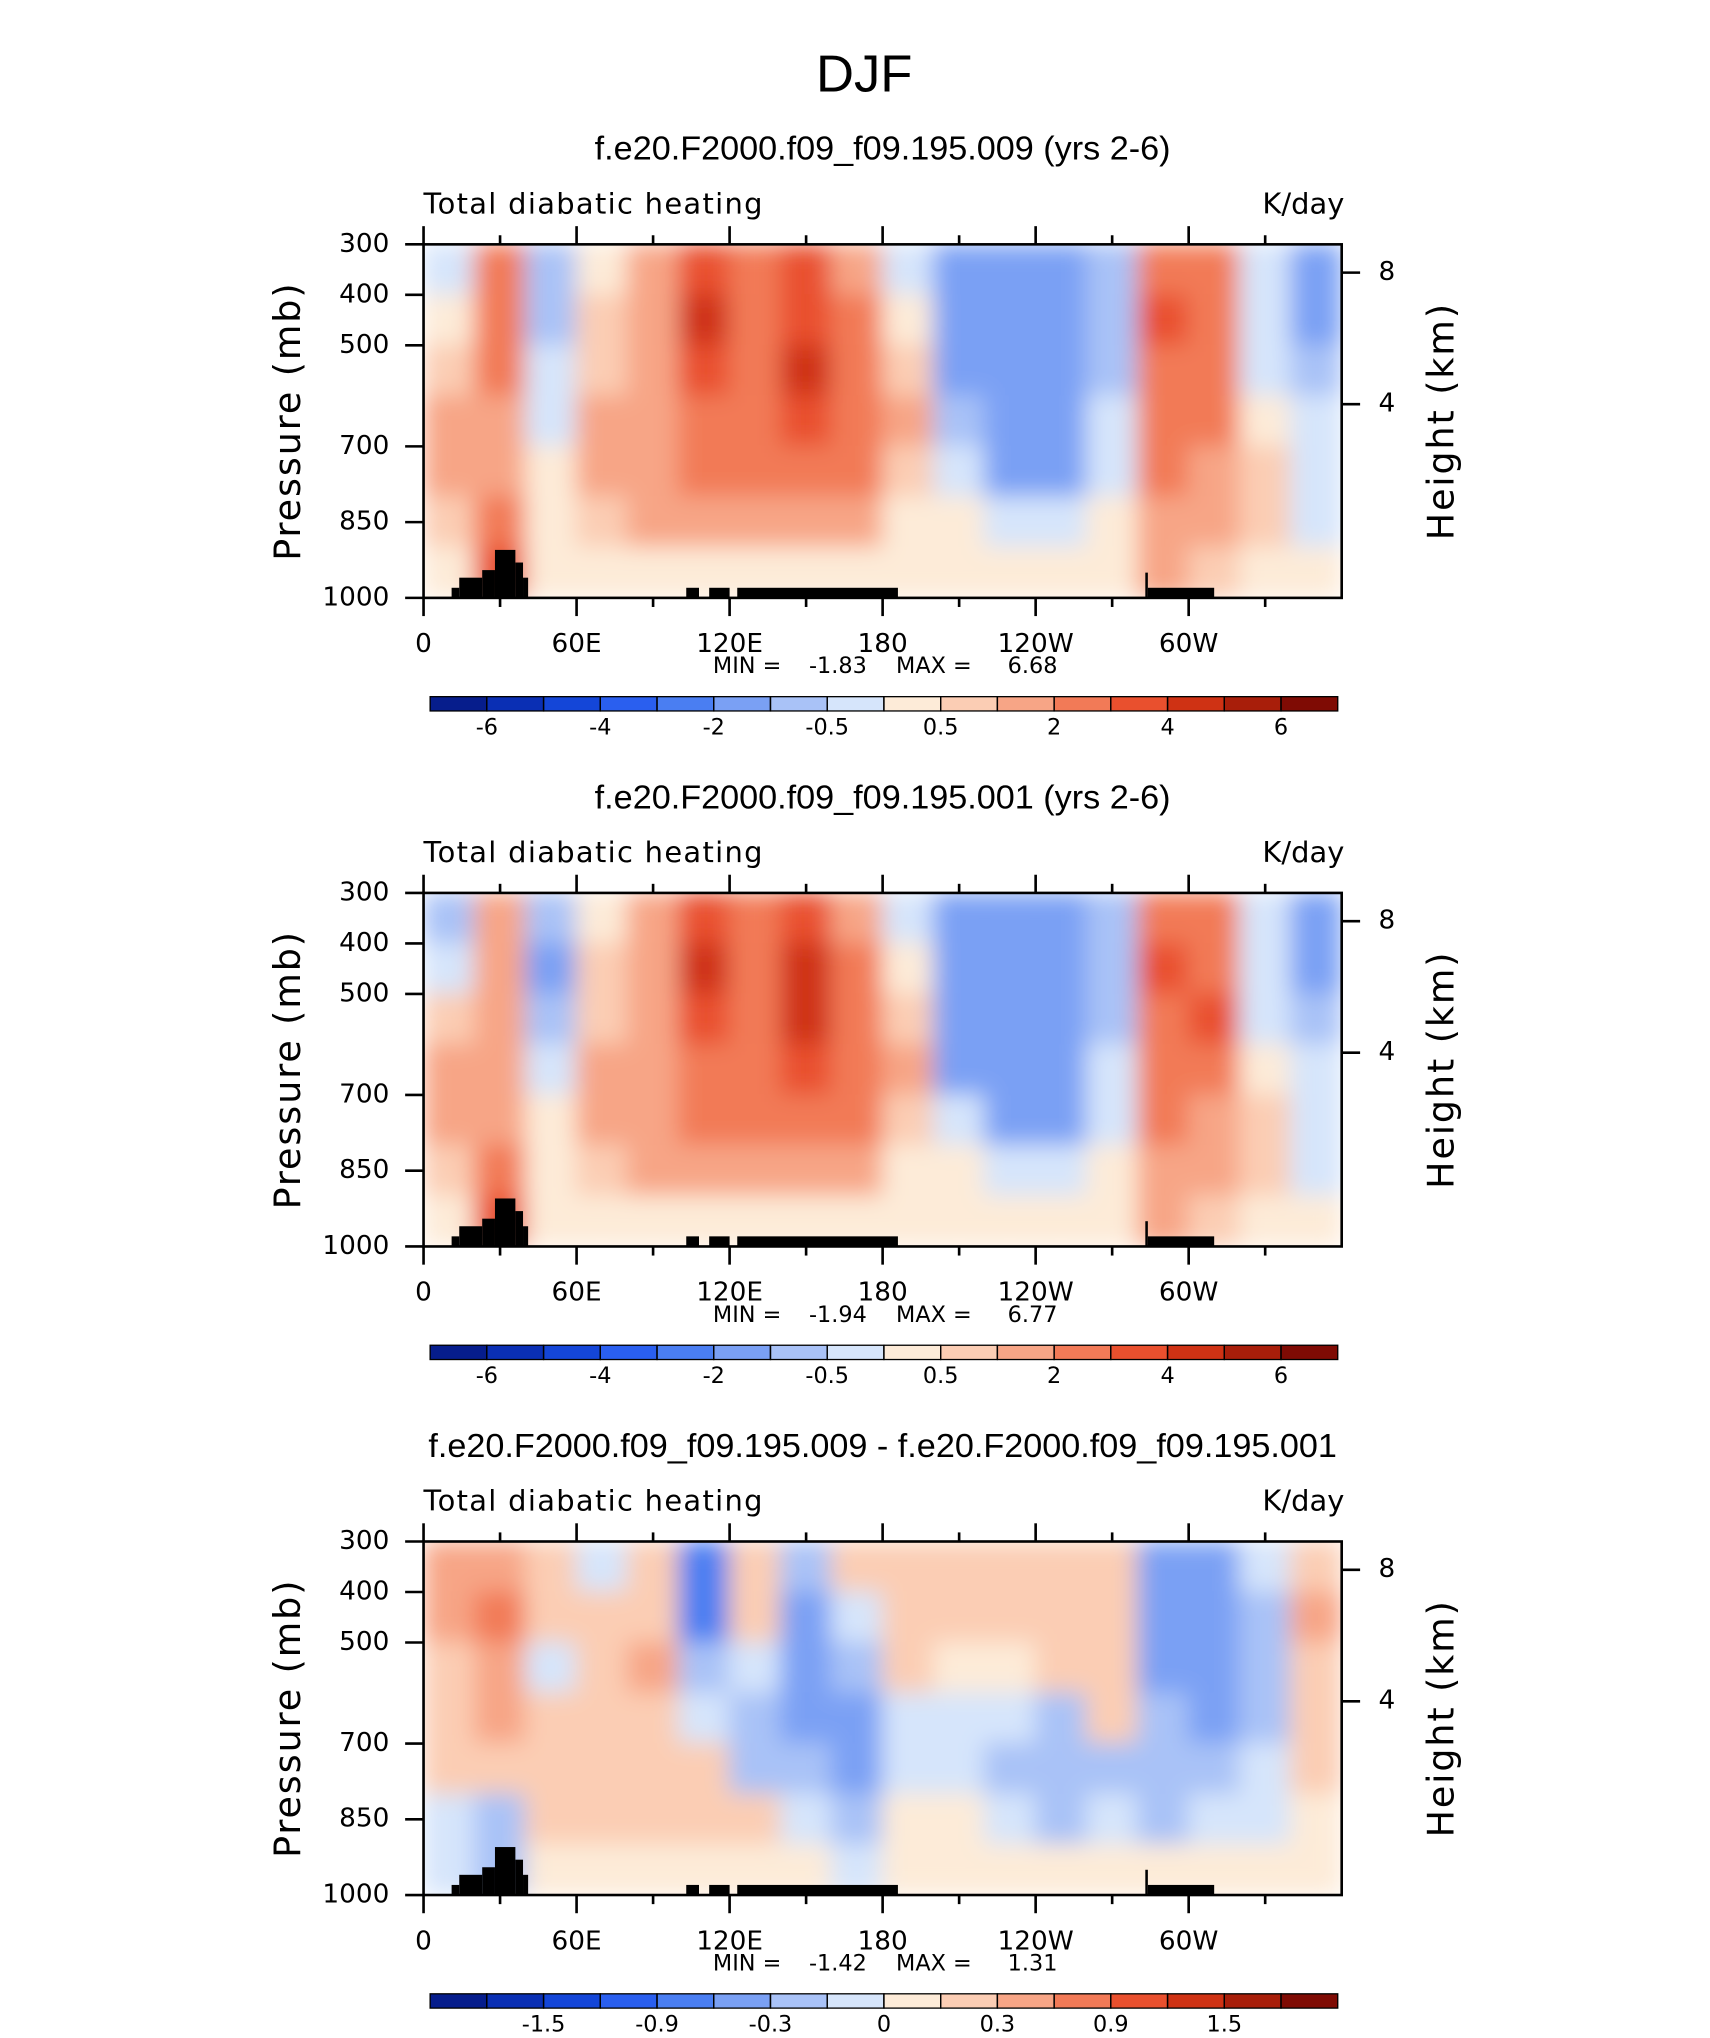 This screenshot has height=2038, width=1710. What do you see at coordinates (729, 644) in the screenshot?
I see `x-tick-label: 120E` at bounding box center [729, 644].